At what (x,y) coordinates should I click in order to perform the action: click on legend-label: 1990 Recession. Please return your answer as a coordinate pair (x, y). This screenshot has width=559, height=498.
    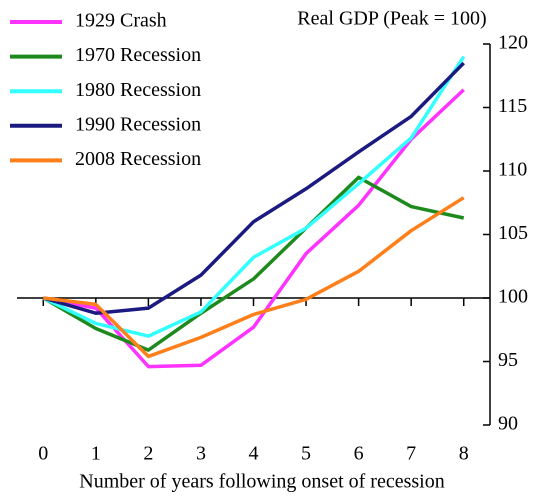
    Looking at the image, I should click on (138, 124).